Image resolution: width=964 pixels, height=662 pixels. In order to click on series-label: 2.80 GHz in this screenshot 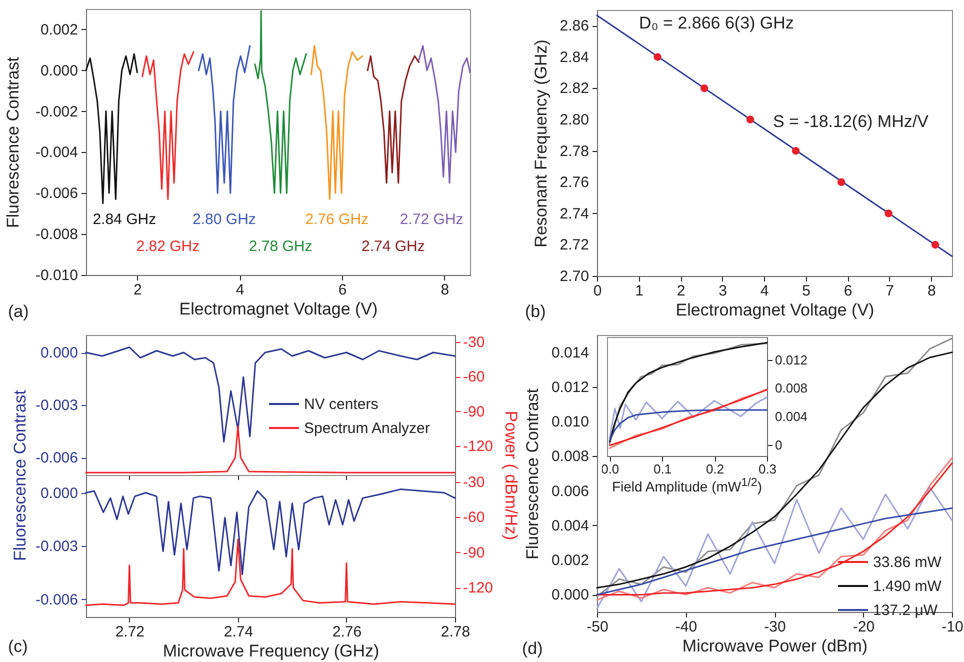, I will do `click(224, 219)`.